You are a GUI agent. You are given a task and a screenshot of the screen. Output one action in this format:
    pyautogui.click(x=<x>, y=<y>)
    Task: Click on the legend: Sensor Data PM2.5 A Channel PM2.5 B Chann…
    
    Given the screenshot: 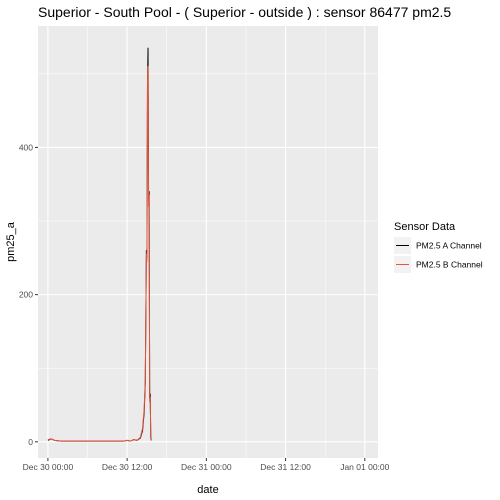 What is the action you would take?
    pyautogui.click(x=438, y=247)
    